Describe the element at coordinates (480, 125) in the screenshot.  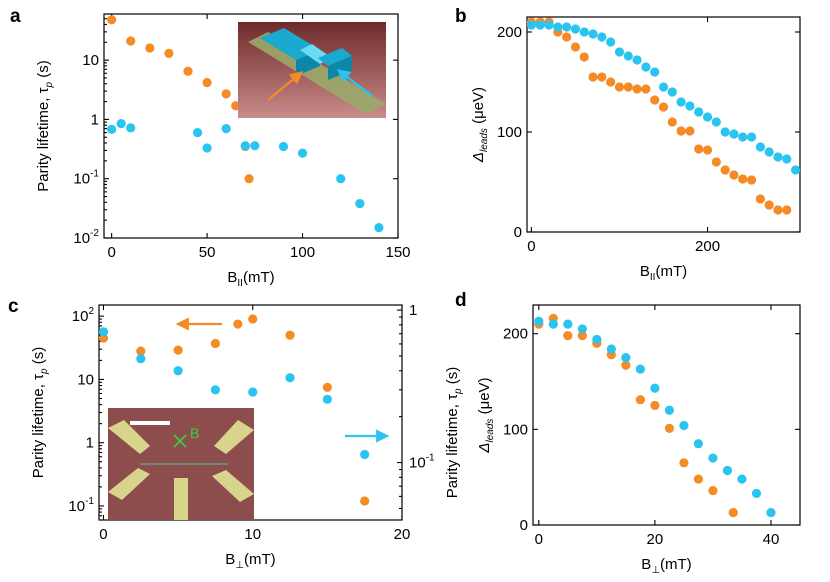
I see `y-axis-label: Δleads (μeV)` at that location.